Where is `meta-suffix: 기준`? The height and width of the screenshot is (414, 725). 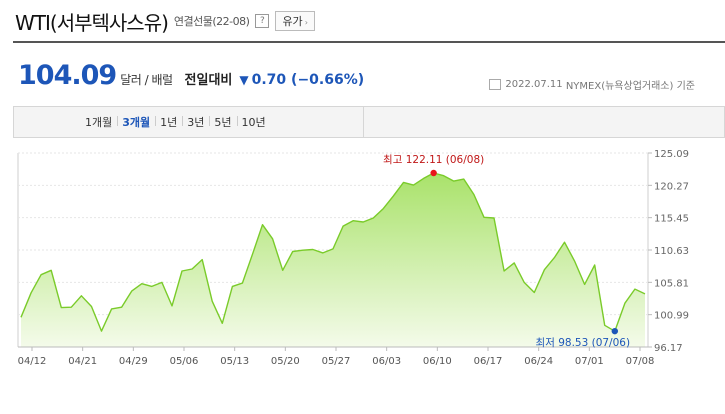
meta-suffix: 기준 is located at coordinates (685, 86).